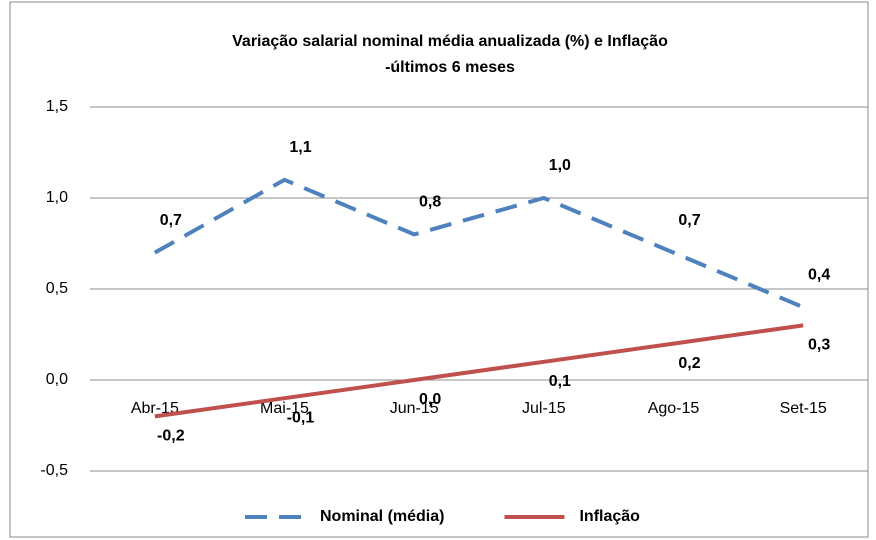 The height and width of the screenshot is (540, 876). Describe the element at coordinates (284, 408) in the screenshot. I see `x-tick-label: Mai-15` at that location.